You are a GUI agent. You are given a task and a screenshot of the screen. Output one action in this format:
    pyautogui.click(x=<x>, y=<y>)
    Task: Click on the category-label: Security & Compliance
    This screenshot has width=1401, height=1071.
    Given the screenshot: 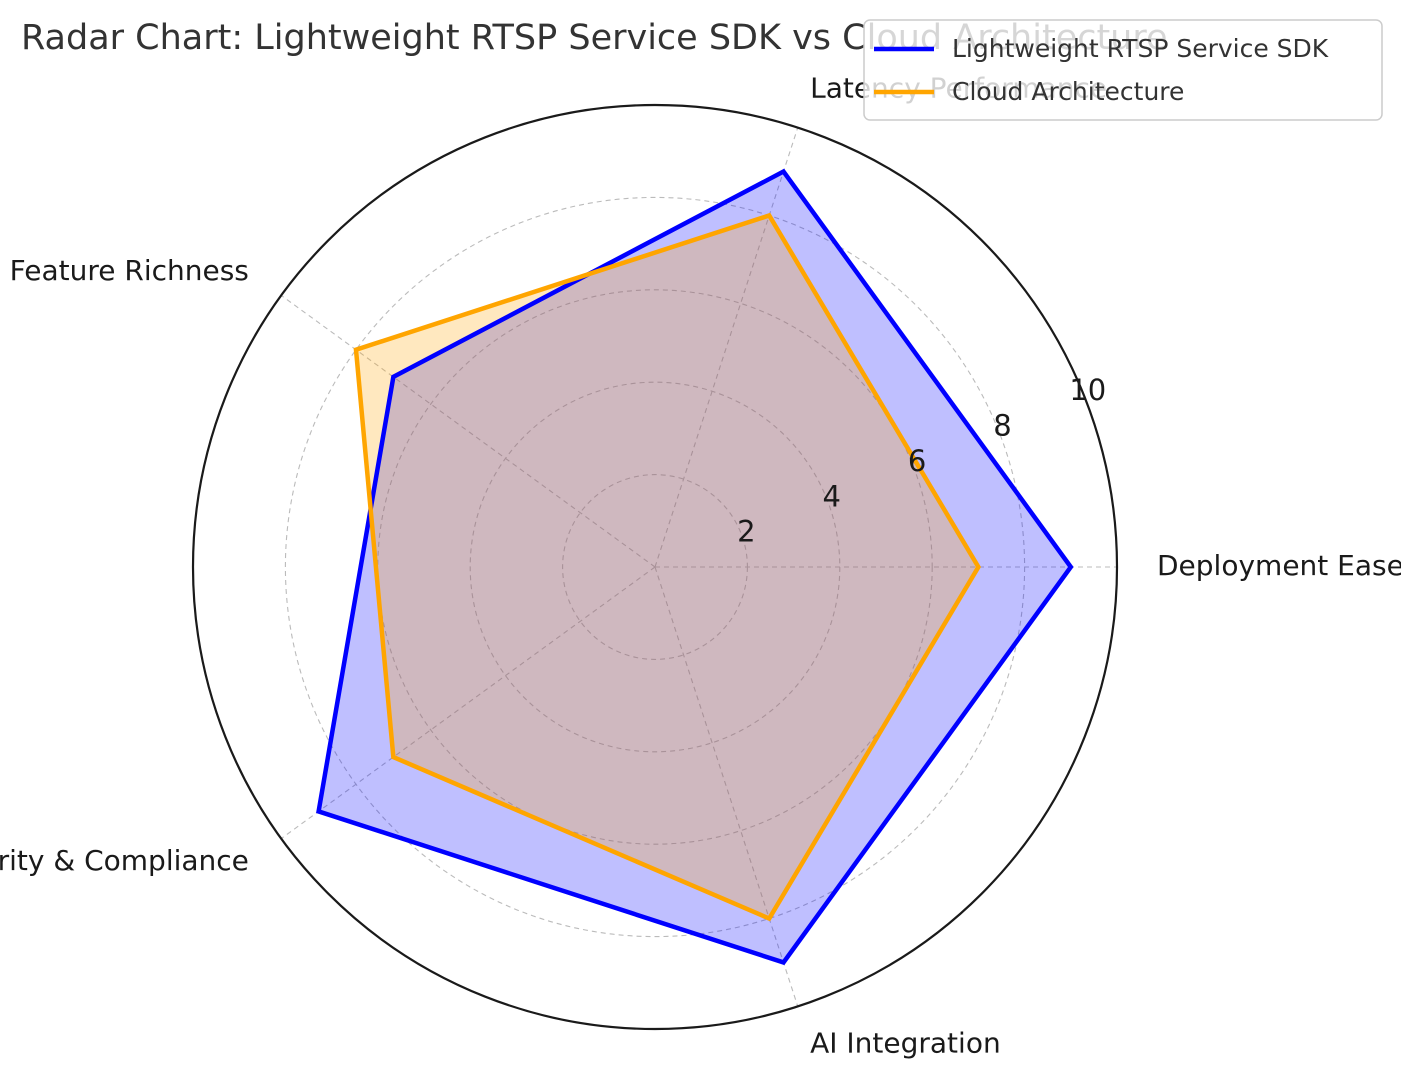 What is the action you would take?
    pyautogui.click(x=124, y=860)
    